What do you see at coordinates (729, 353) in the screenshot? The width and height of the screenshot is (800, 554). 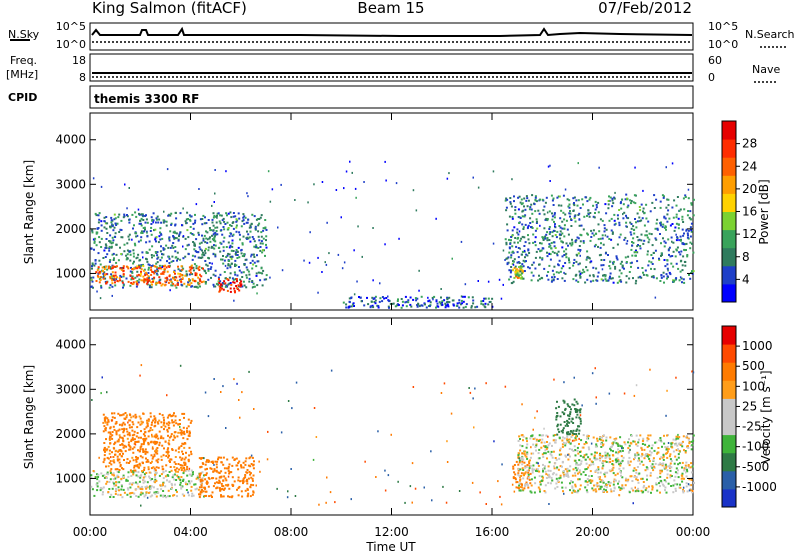 I see `colorbar-swatch` at bounding box center [729, 353].